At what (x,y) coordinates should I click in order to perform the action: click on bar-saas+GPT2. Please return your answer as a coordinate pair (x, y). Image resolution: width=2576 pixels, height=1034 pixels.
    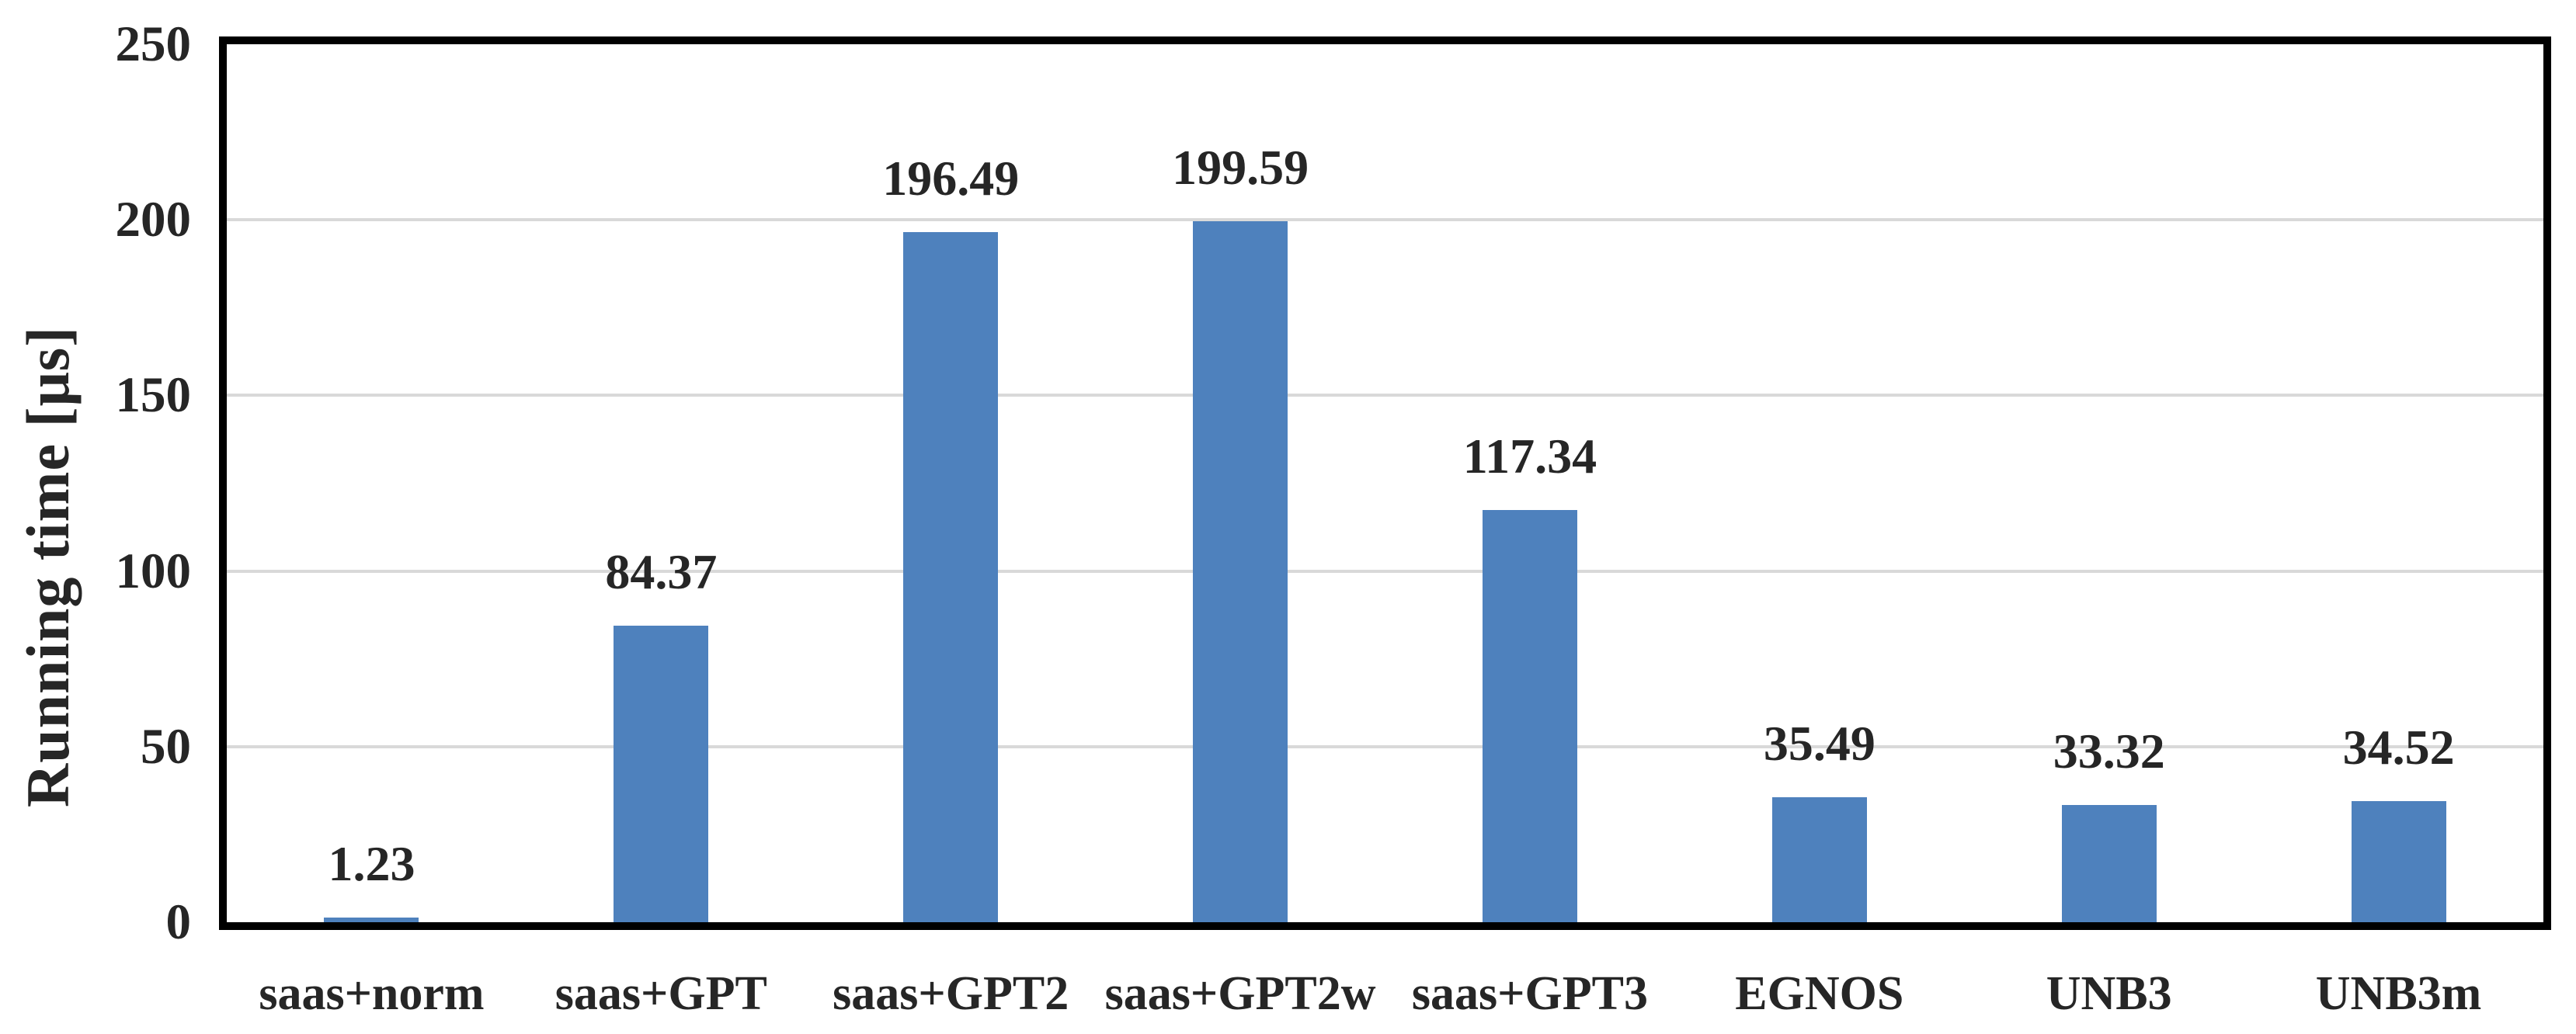
    Looking at the image, I should click on (951, 577).